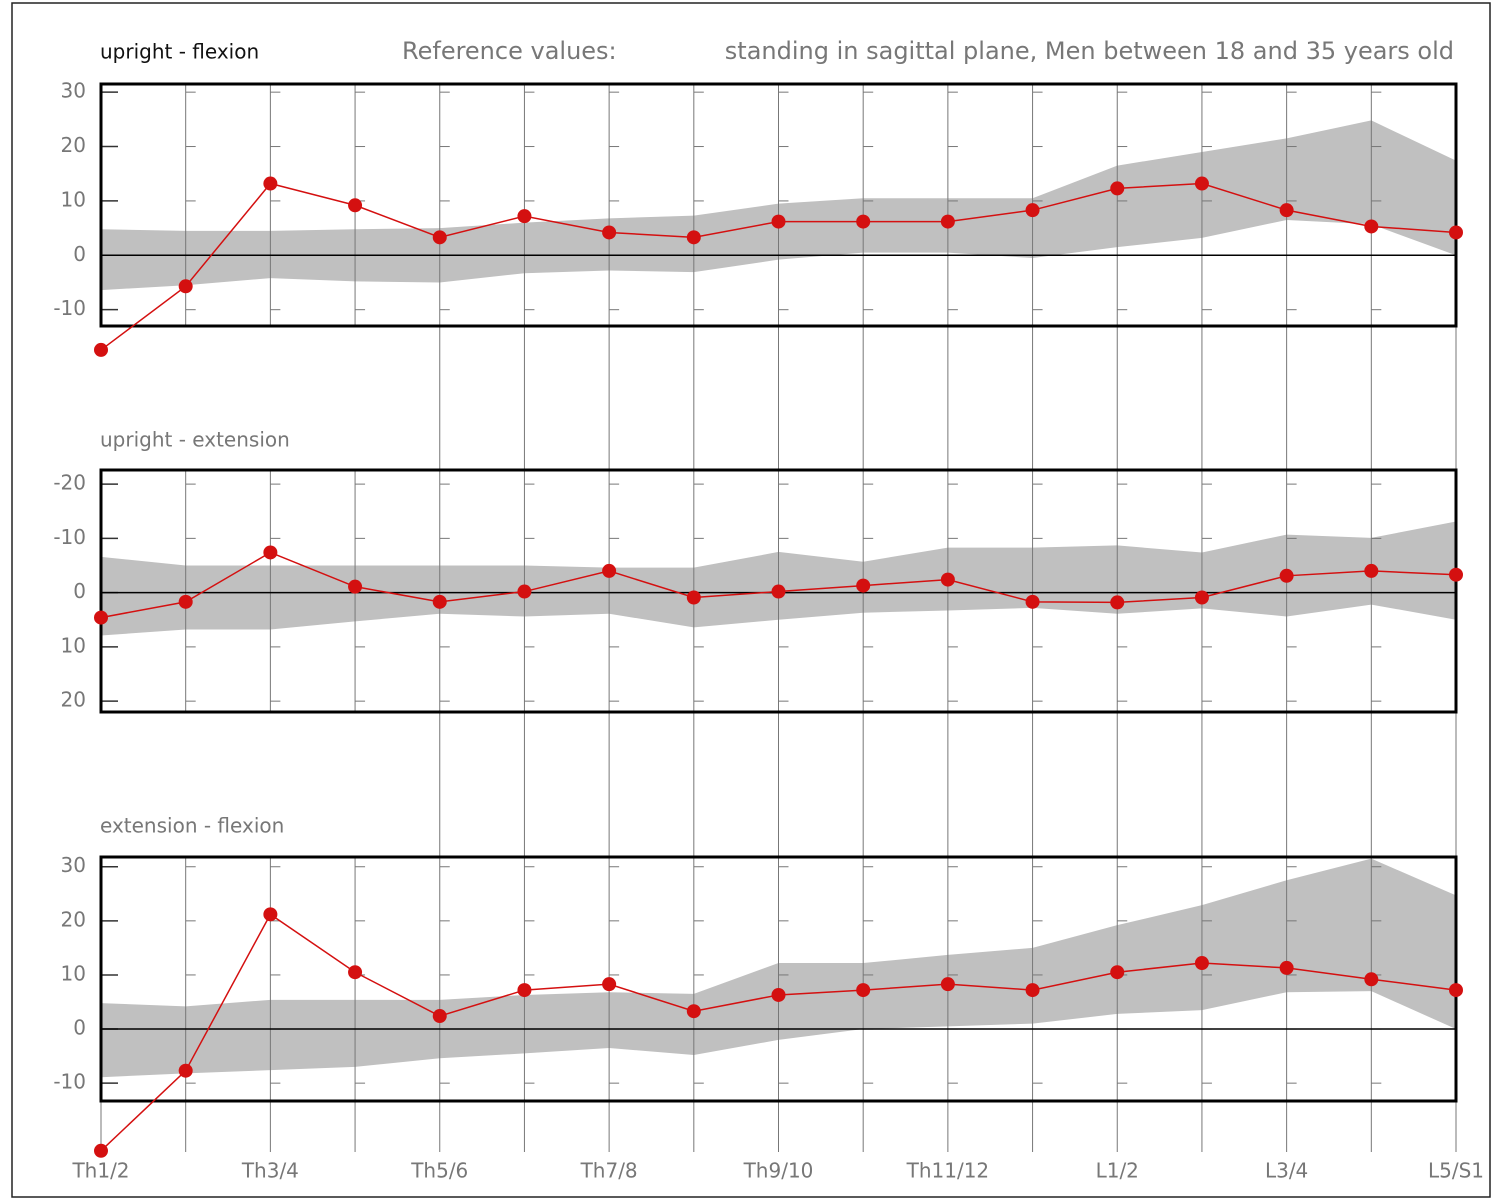 The image size is (1495, 1200). I want to click on x-tick-label: Th1/2, so click(100, 1171).